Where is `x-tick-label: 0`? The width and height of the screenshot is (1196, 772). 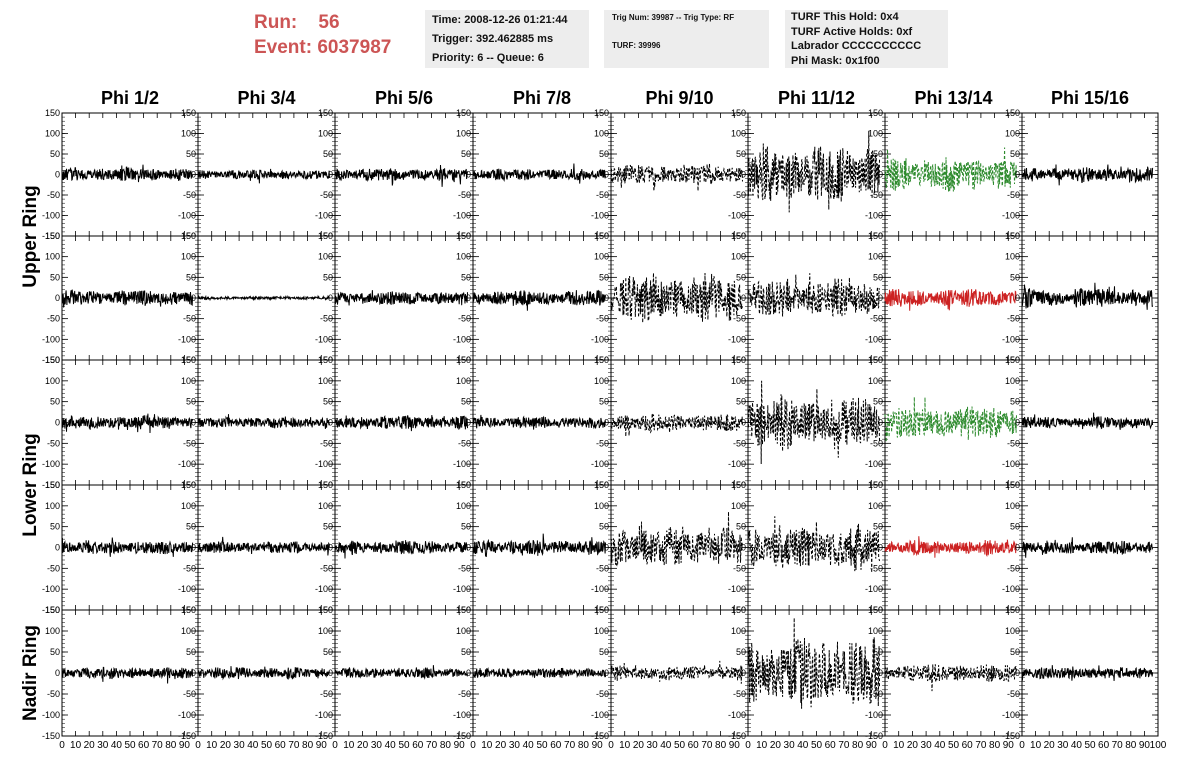
x-tick-label: 0 is located at coordinates (748, 745).